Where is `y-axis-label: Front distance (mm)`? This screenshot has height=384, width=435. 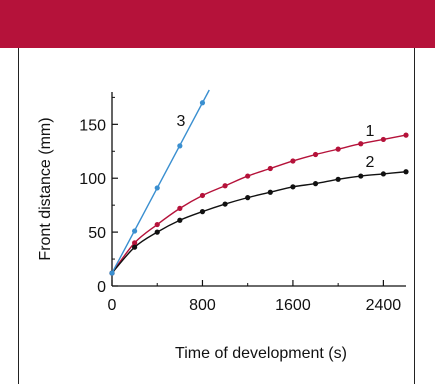
y-axis-label: Front distance (mm) is located at coordinates (45, 188).